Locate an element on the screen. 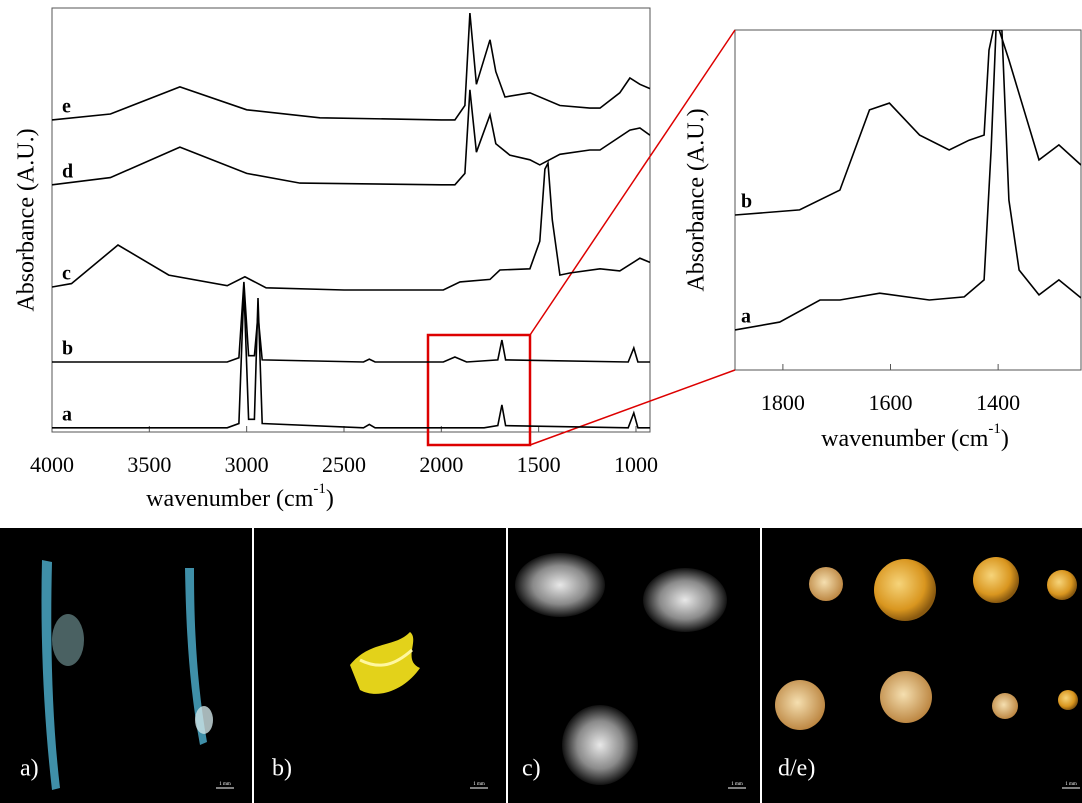  panel-label: b) is located at coordinates (282, 769).